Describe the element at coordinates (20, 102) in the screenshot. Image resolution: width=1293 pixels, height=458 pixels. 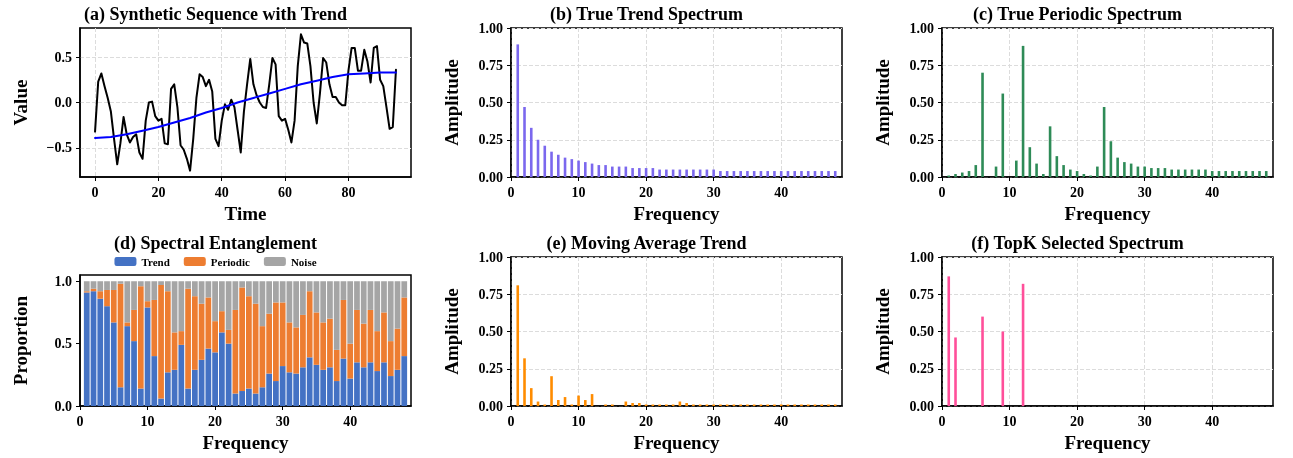
I see `y-axis-title: Value` at that location.